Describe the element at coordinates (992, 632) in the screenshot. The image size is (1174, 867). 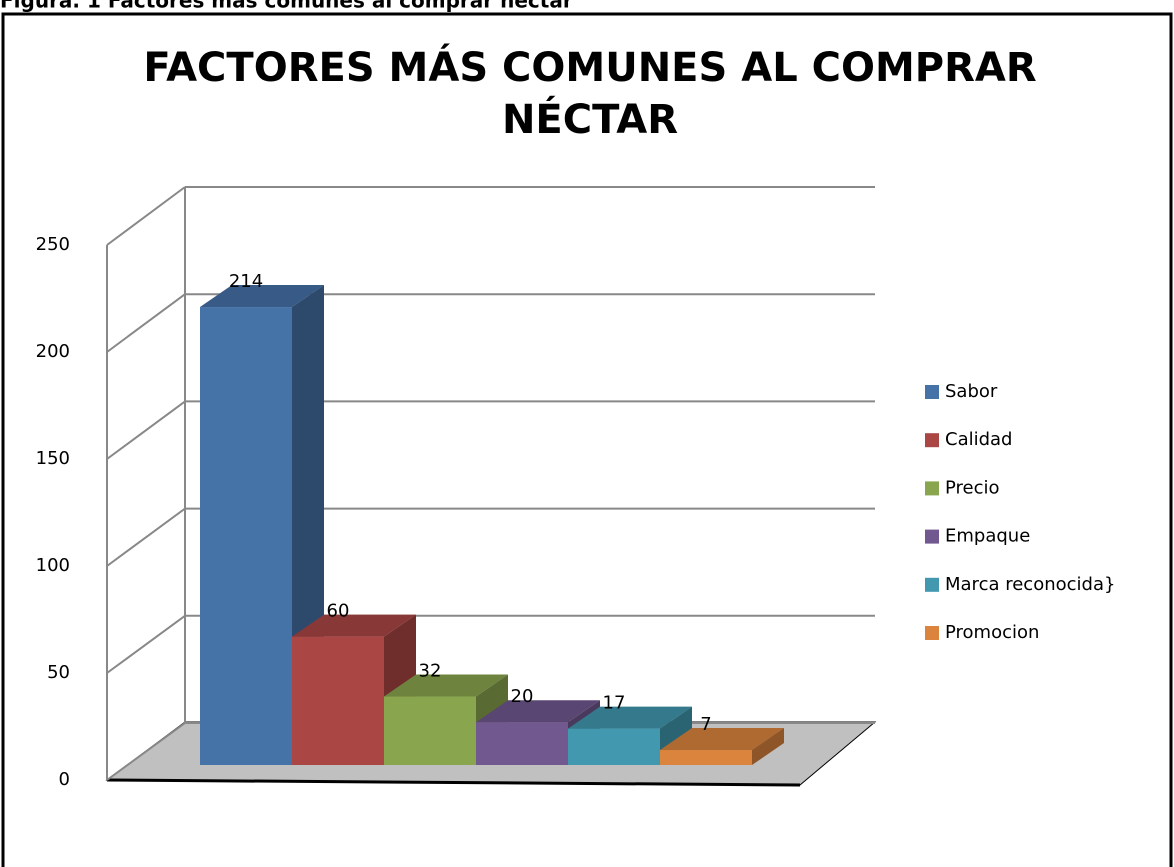
I see `legend-label: Promocion` at that location.